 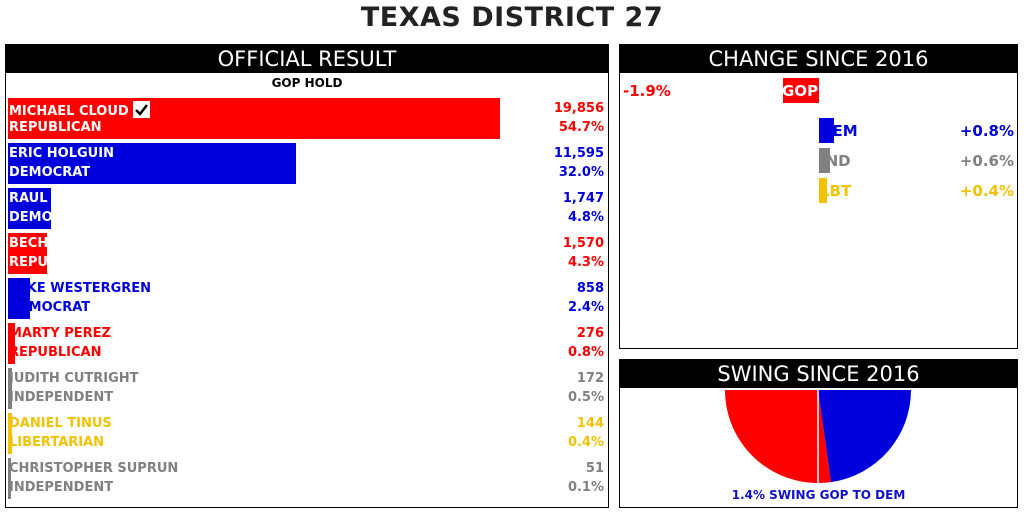 What do you see at coordinates (581, 172) in the screenshot?
I see `vote-percent: 32.0%` at bounding box center [581, 172].